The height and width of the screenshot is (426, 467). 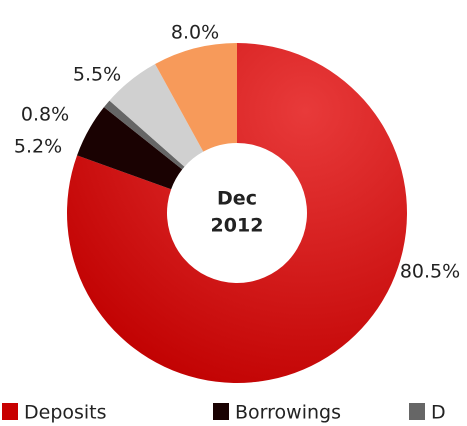 I want to click on legend: Deposits Borrowings D, so click(x=224, y=413).